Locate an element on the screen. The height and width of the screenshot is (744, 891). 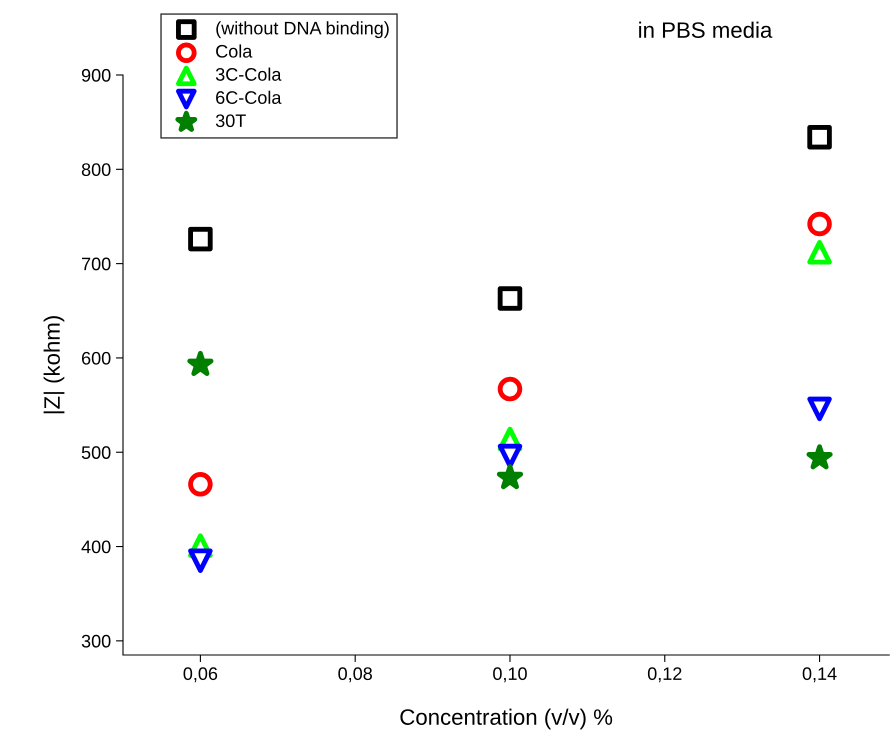
y-tick-label: 700 is located at coordinates (96, 264).